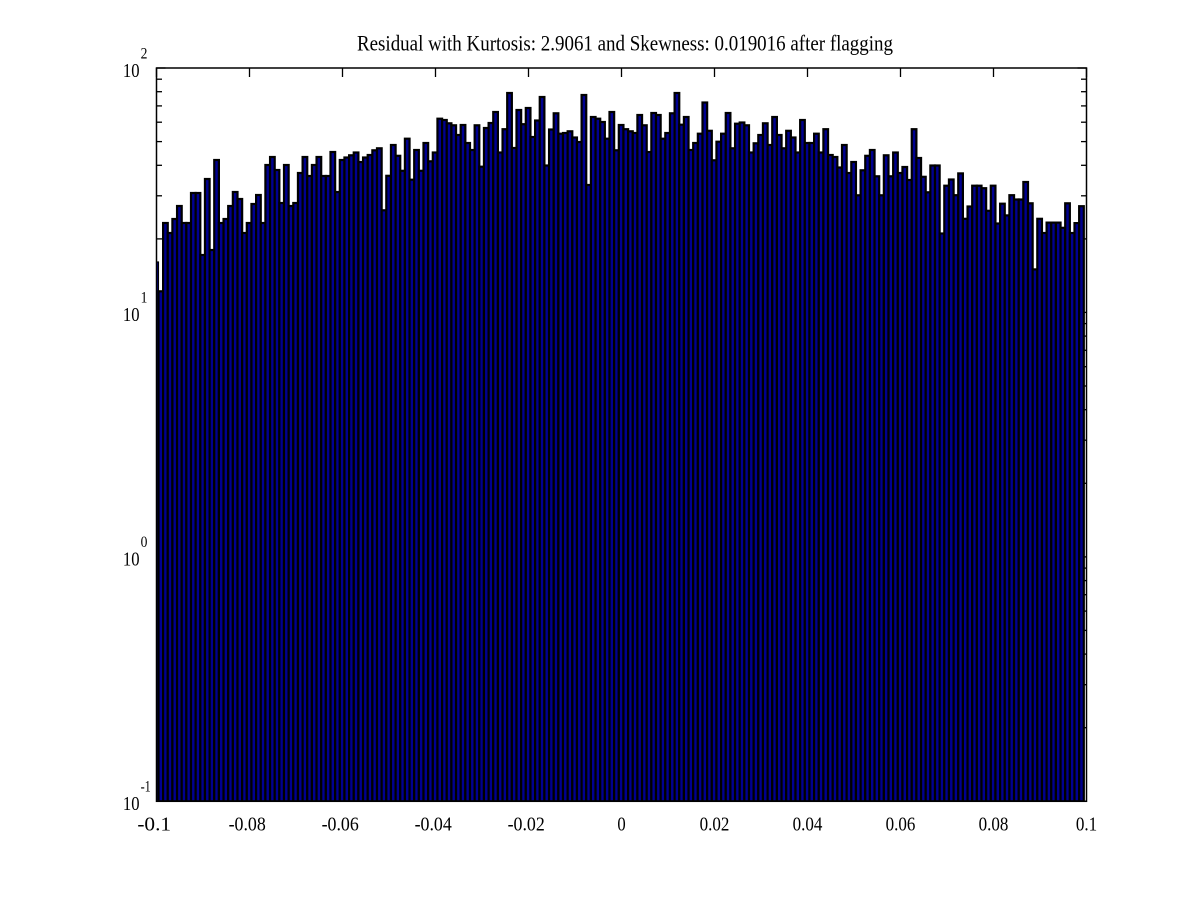 The image size is (1200, 900). What do you see at coordinates (146, 787) in the screenshot?
I see `svg-text: -1` at bounding box center [146, 787].